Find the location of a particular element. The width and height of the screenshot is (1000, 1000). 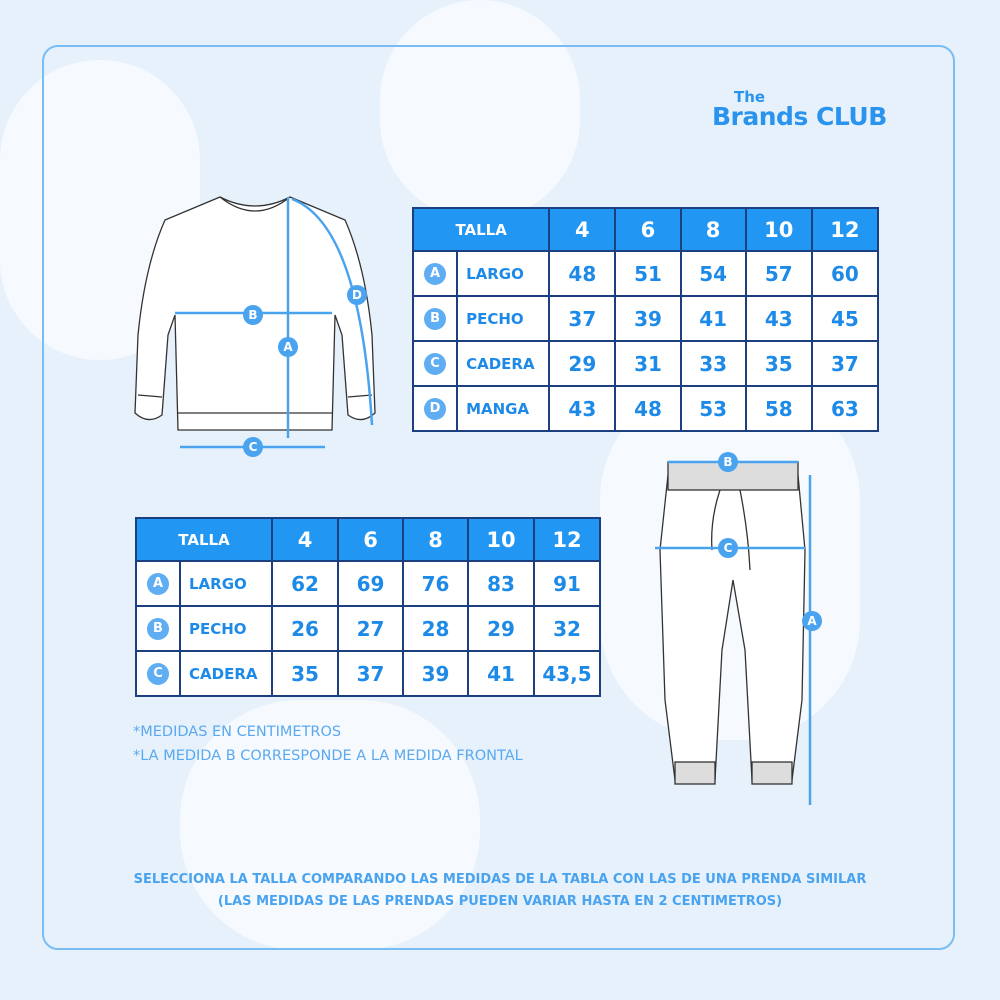

measure-label: MANGA is located at coordinates (503, 408).